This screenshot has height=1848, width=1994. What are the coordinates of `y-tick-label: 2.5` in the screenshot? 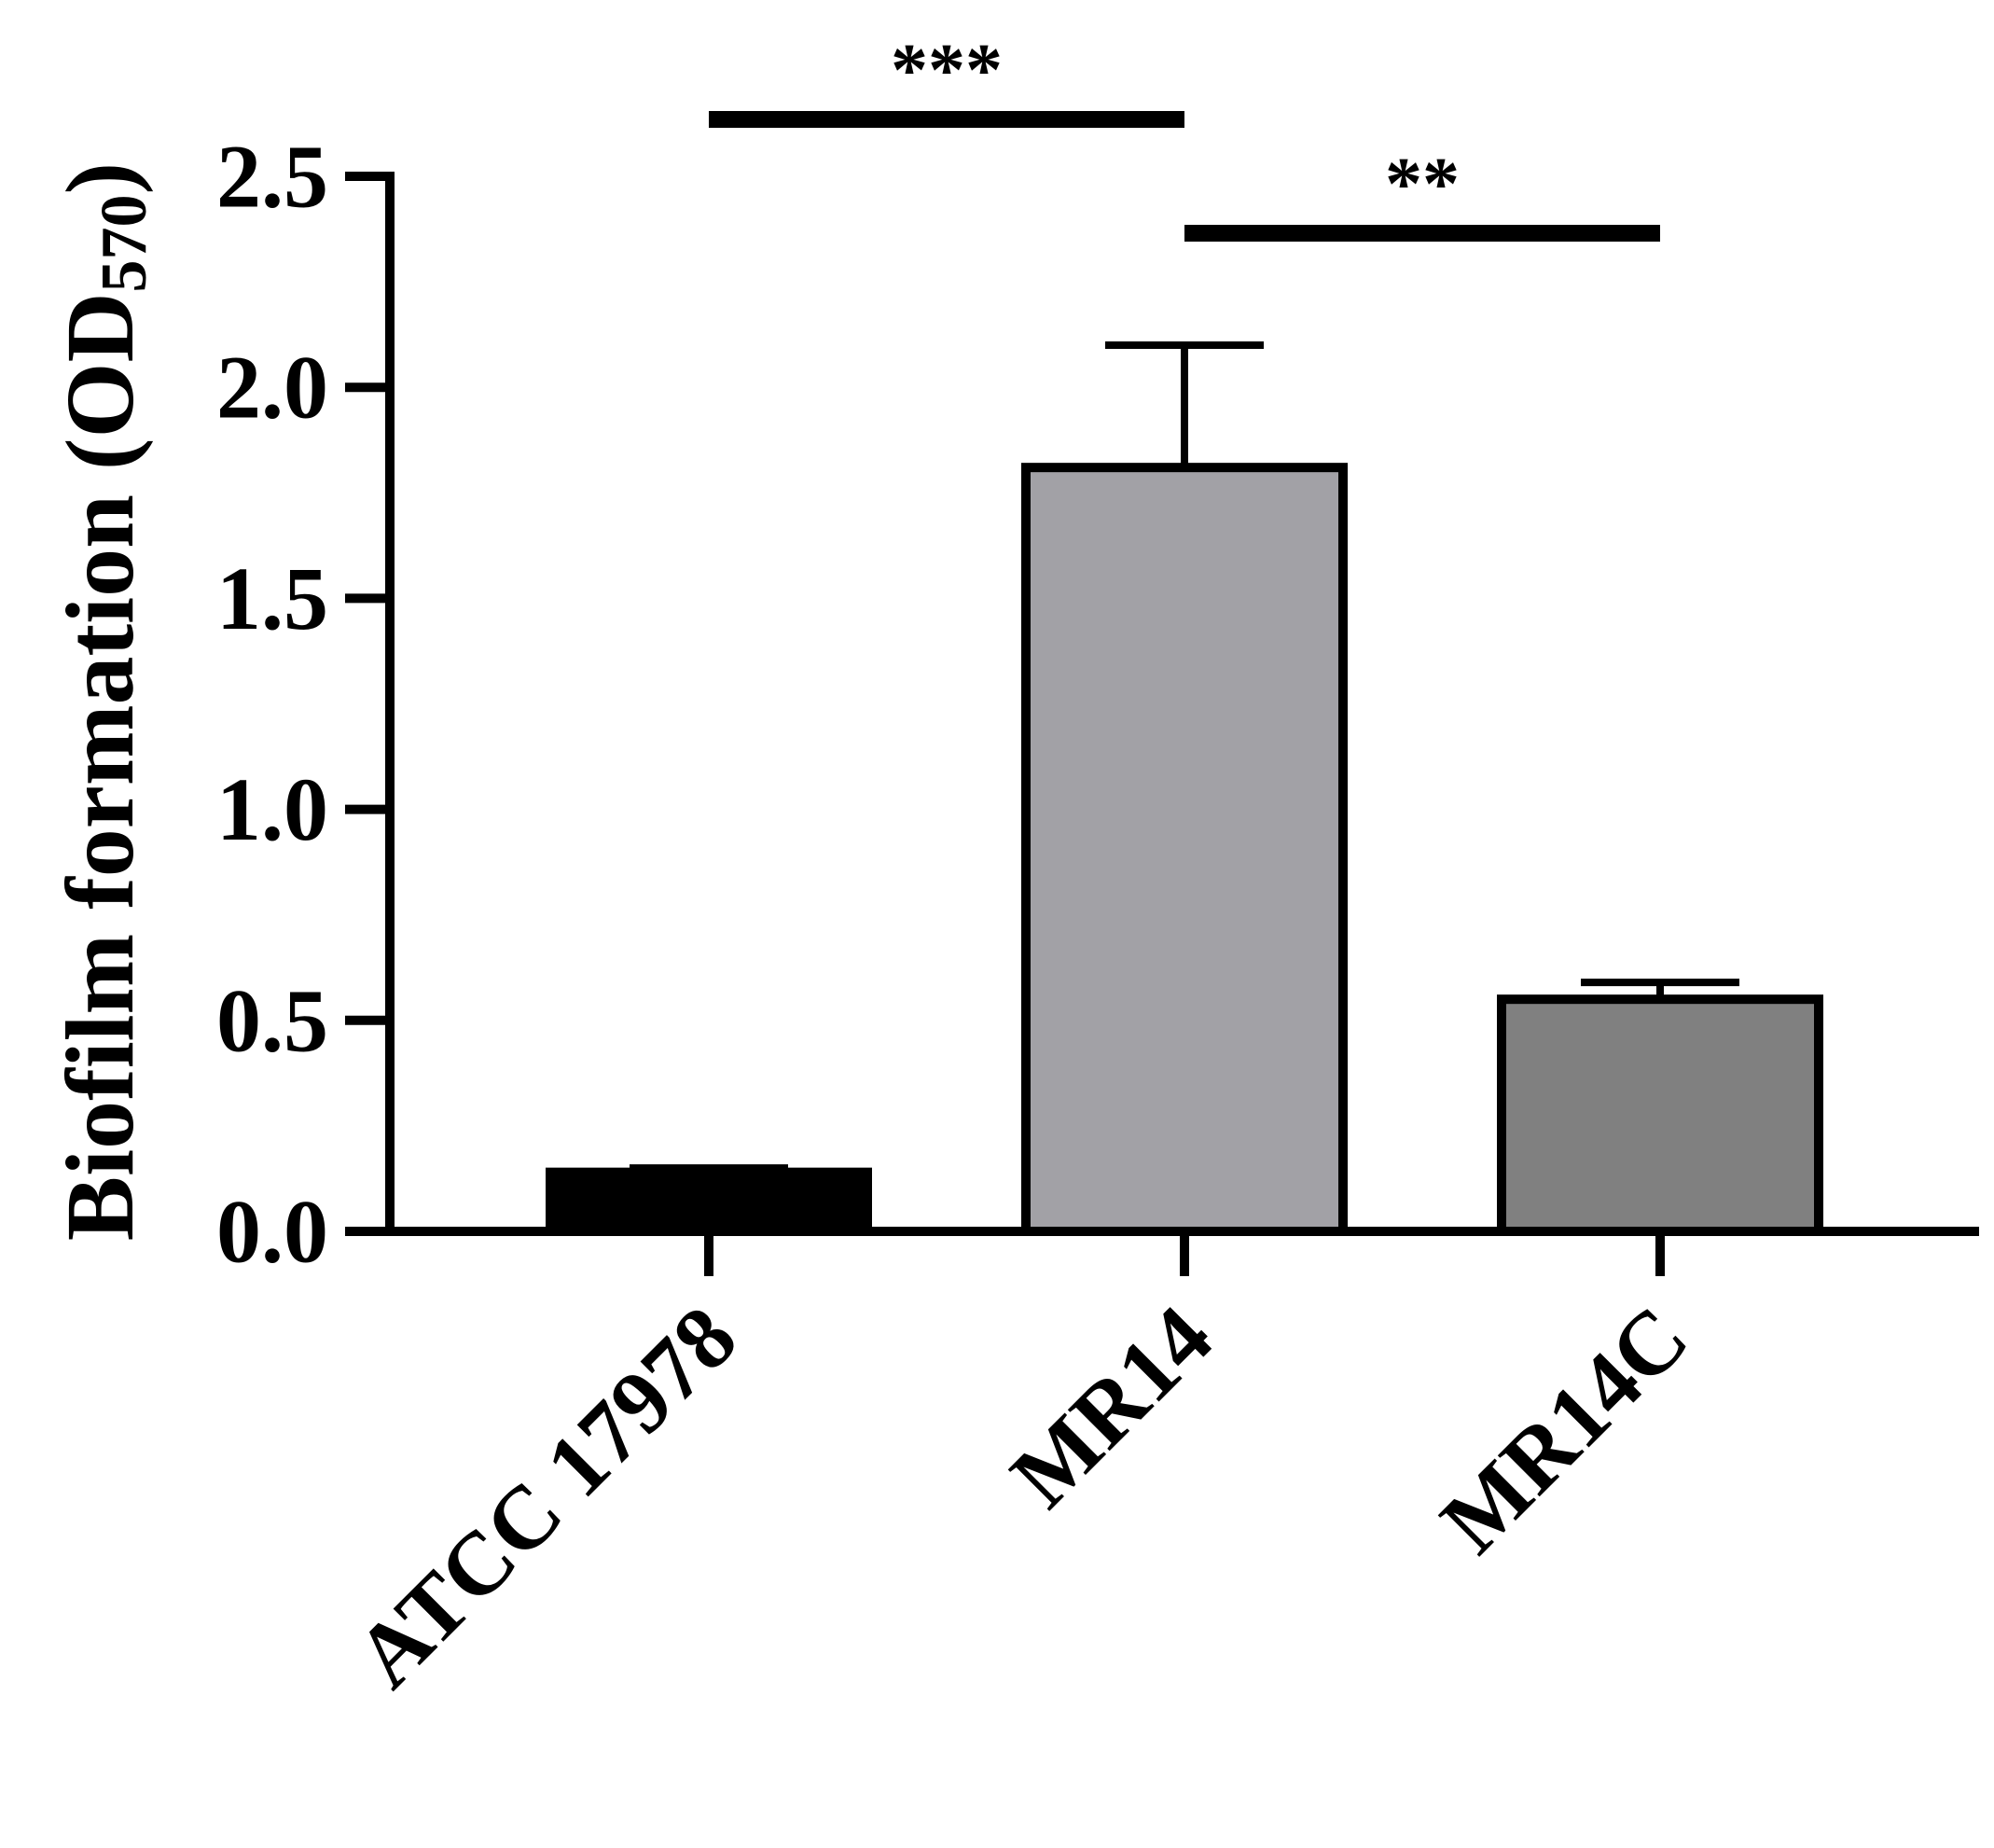 It's located at (272, 177).